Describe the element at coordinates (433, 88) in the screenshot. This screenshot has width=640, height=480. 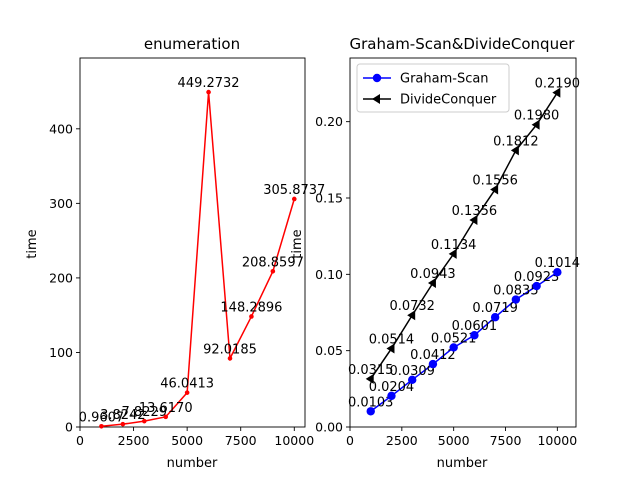
I see `graham-divide-legend-box` at that location.